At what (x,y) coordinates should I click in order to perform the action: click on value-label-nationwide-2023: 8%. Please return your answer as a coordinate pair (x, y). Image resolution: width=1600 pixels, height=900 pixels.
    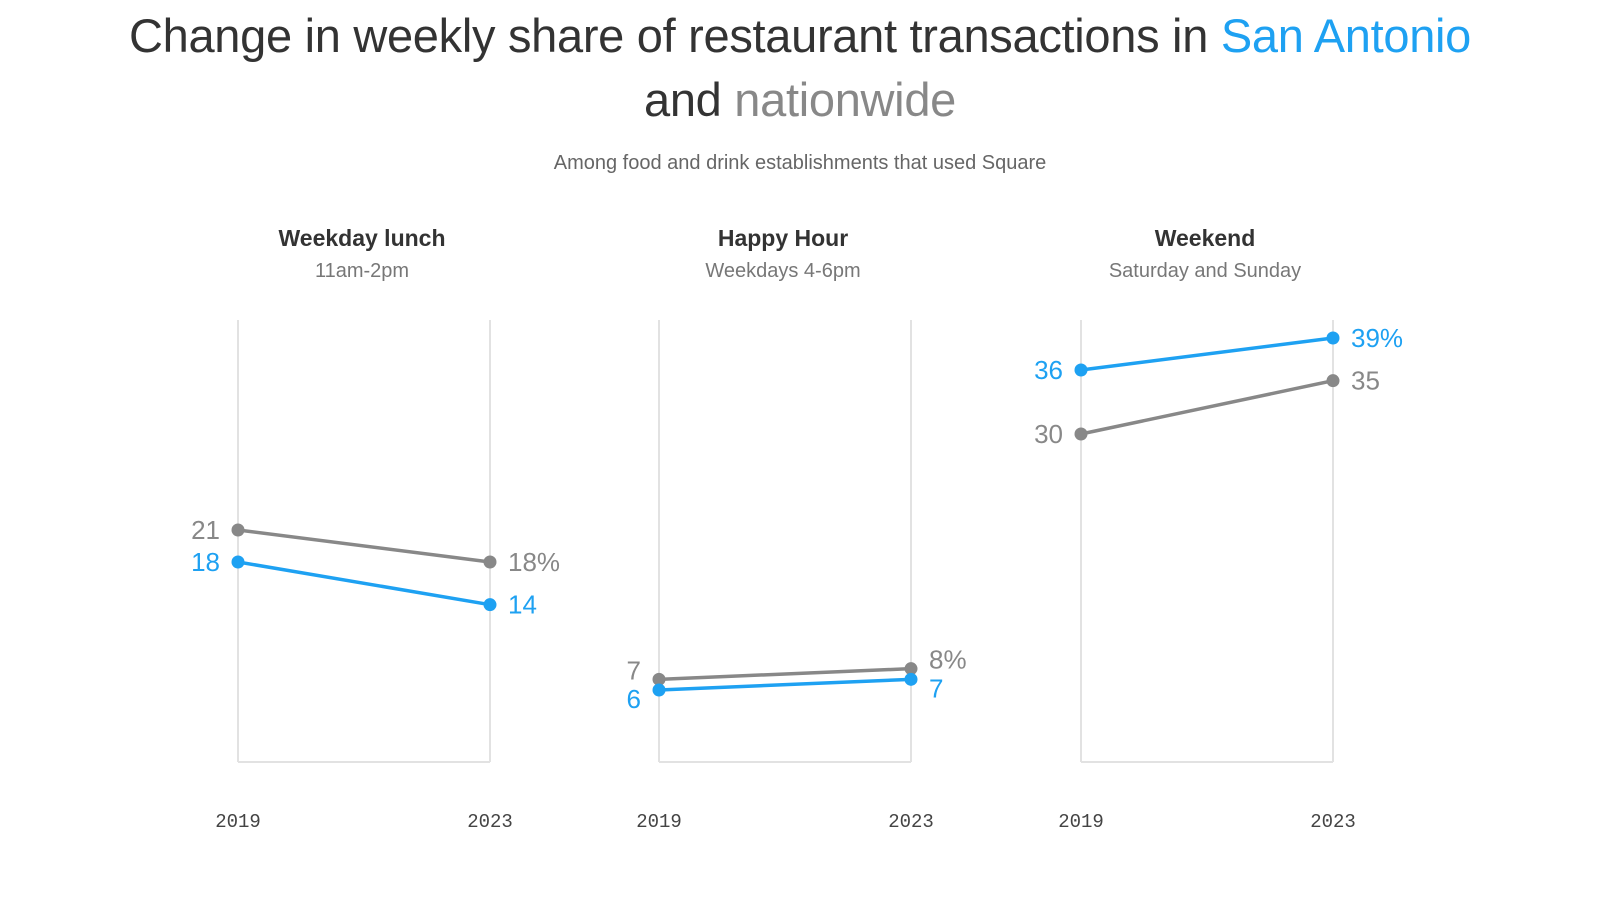
    Looking at the image, I should click on (948, 660).